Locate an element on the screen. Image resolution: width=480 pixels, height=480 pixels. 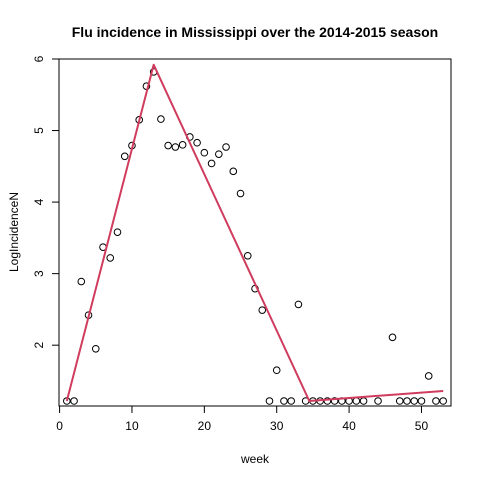
x-axis: 0 10 20 30 40 50 is located at coordinates (242, 419).